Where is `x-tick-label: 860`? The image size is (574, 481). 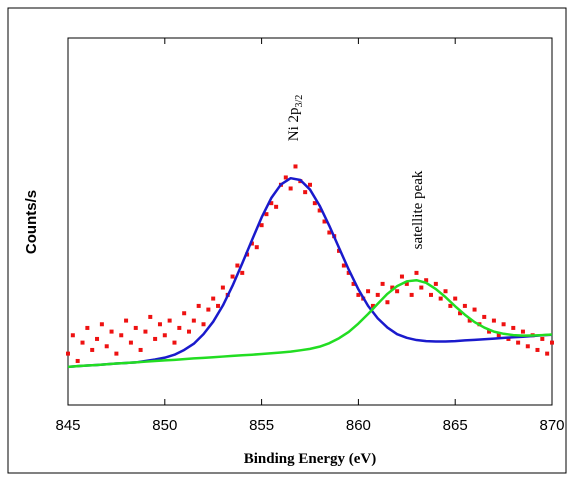 x-tick-label: 860 is located at coordinates (358, 425).